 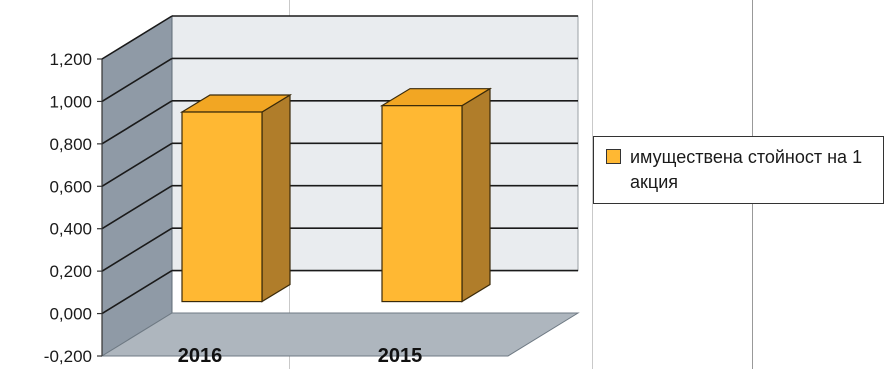 What do you see at coordinates (746, 169) in the screenshot?
I see `legend-label: имуществена стойност на 1 акция` at bounding box center [746, 169].